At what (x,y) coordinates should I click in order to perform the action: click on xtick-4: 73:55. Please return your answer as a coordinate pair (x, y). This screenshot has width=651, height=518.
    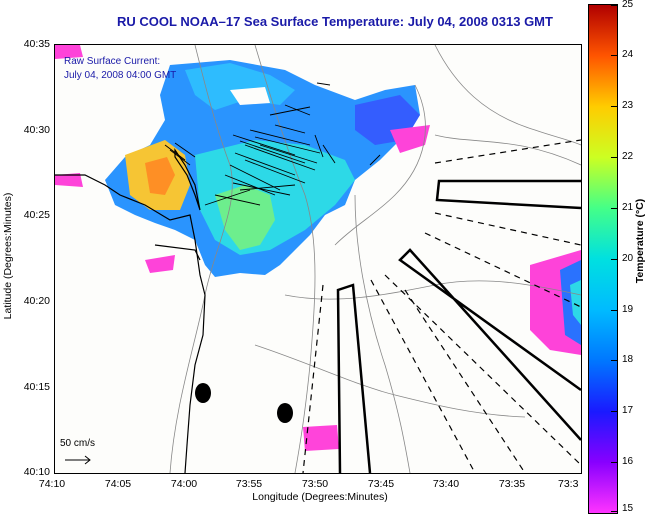
    Looking at the image, I should click on (249, 484).